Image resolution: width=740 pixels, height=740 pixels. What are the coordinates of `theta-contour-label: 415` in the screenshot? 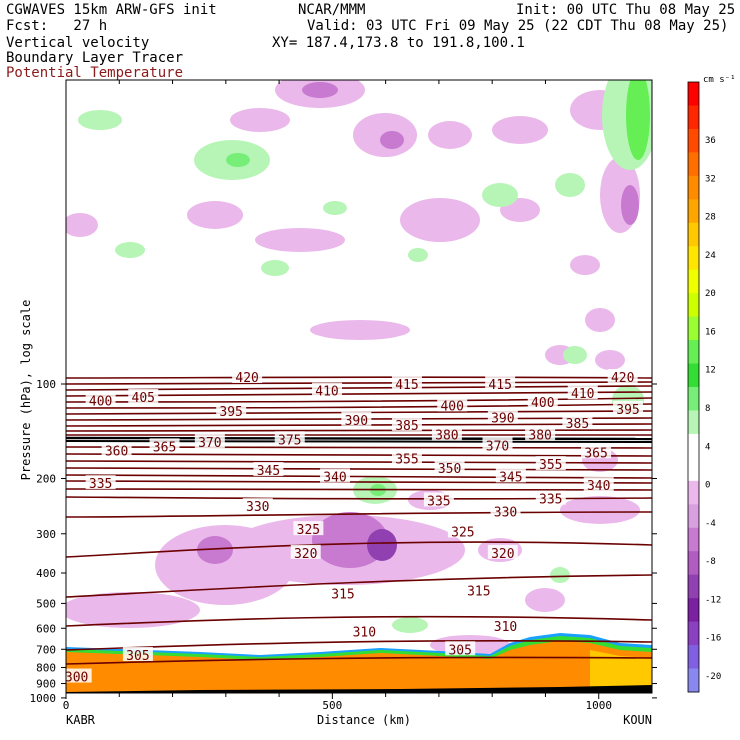 It's located at (406, 385).